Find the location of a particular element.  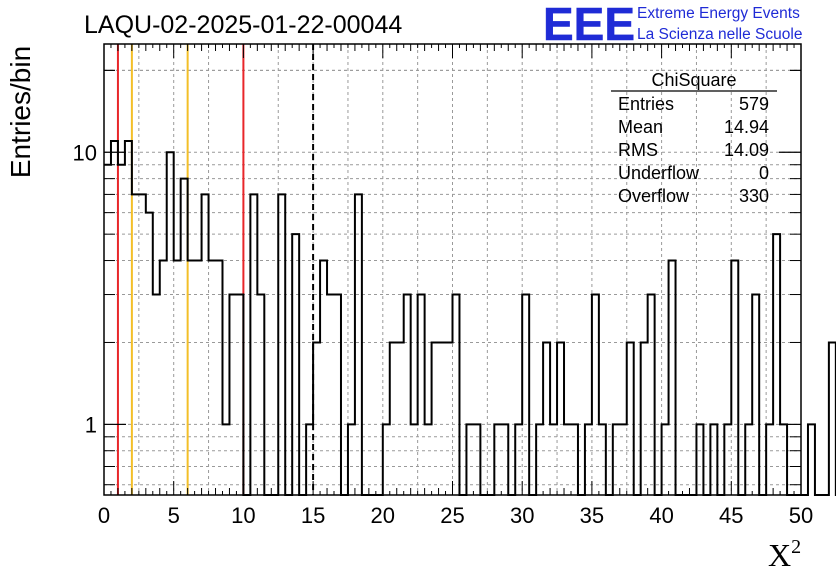

y-tick-labels: 1 10 is located at coordinates (85, 288).